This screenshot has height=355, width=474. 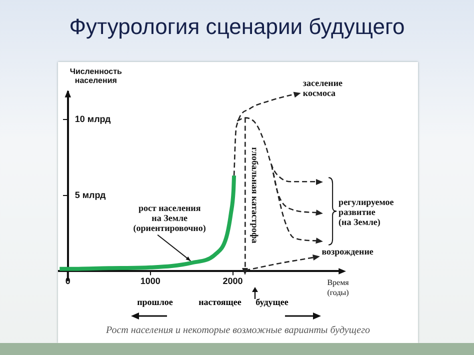 What do you see at coordinates (96, 76) in the screenshot?
I see `y-axis-title: Численность населения` at bounding box center [96, 76].